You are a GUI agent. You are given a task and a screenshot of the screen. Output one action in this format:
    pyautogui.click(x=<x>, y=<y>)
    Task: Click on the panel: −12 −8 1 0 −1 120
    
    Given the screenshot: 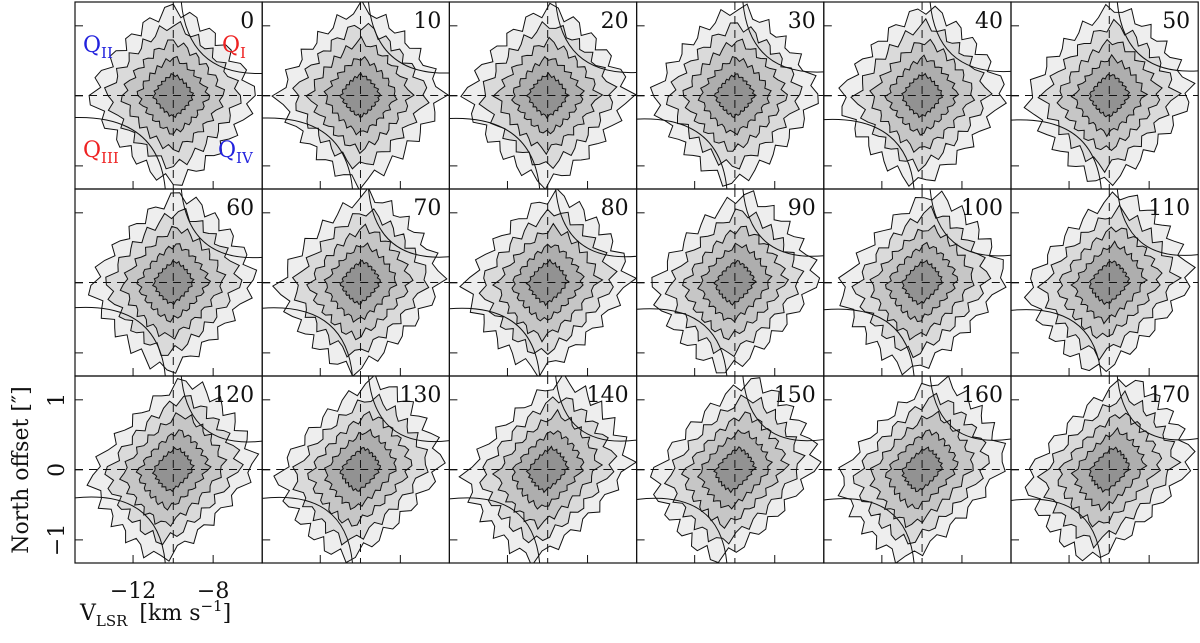 What is the action you would take?
    pyautogui.click(x=154, y=489)
    